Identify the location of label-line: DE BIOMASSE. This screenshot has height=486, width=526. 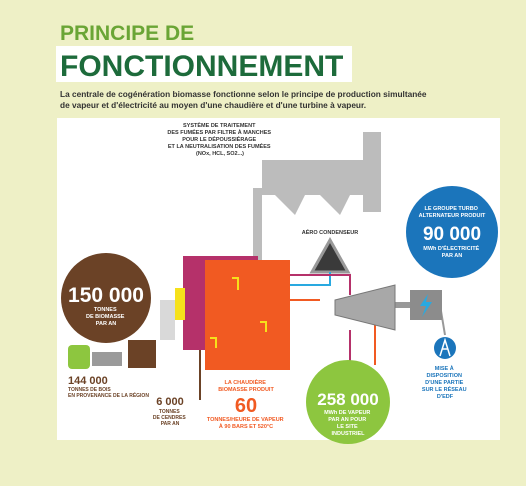
(105, 317).